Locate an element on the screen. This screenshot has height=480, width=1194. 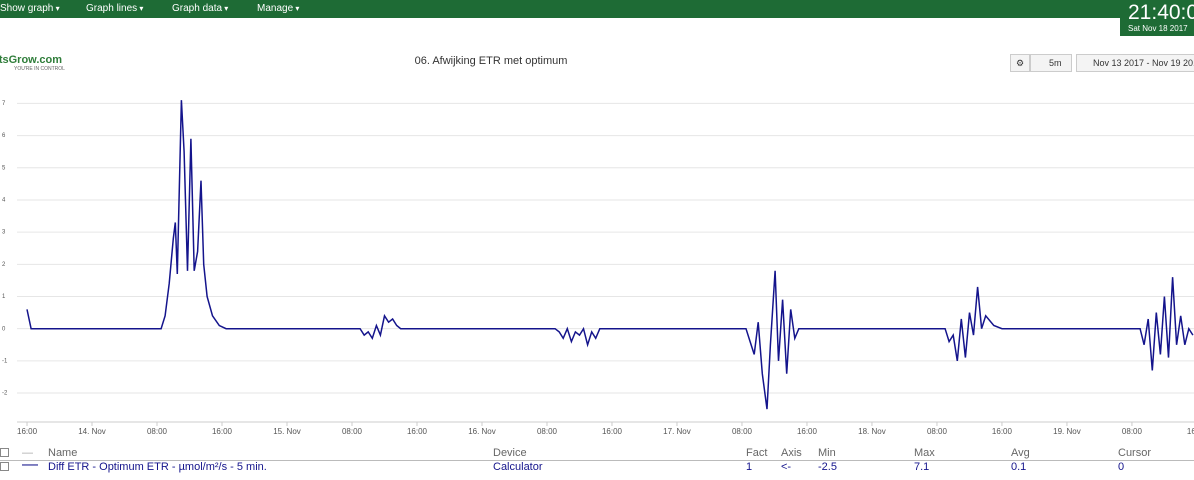
x-tick-label: 18. Nov is located at coordinates (872, 431).